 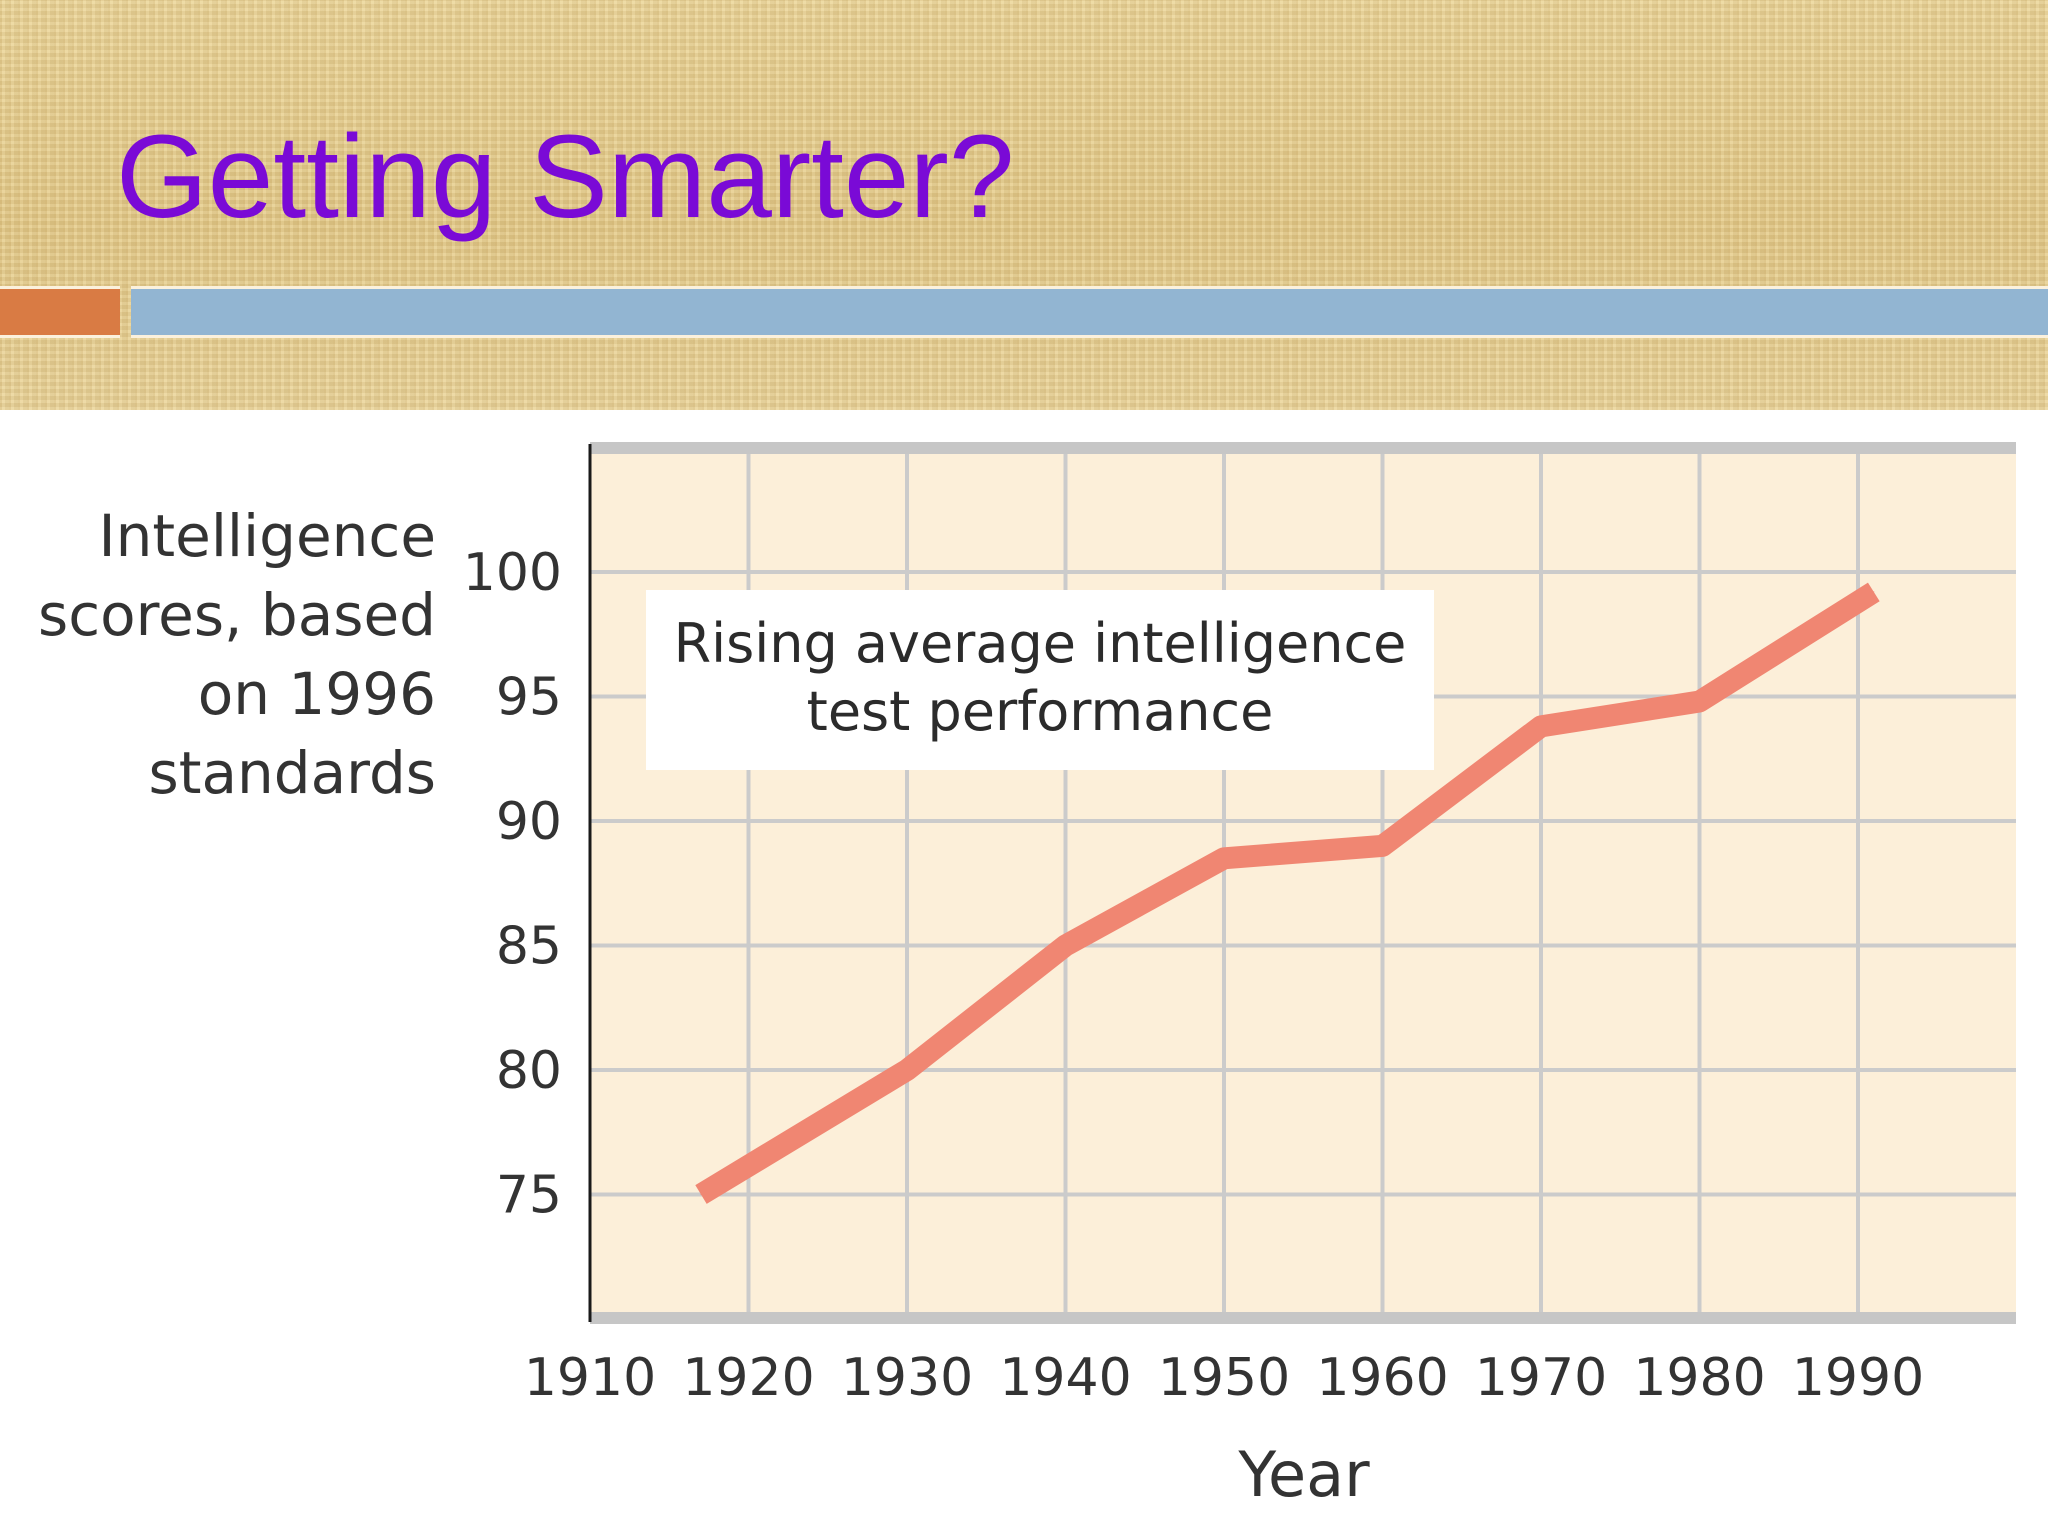 I want to click on y-tick-label-95: 95, so click(x=529, y=698).